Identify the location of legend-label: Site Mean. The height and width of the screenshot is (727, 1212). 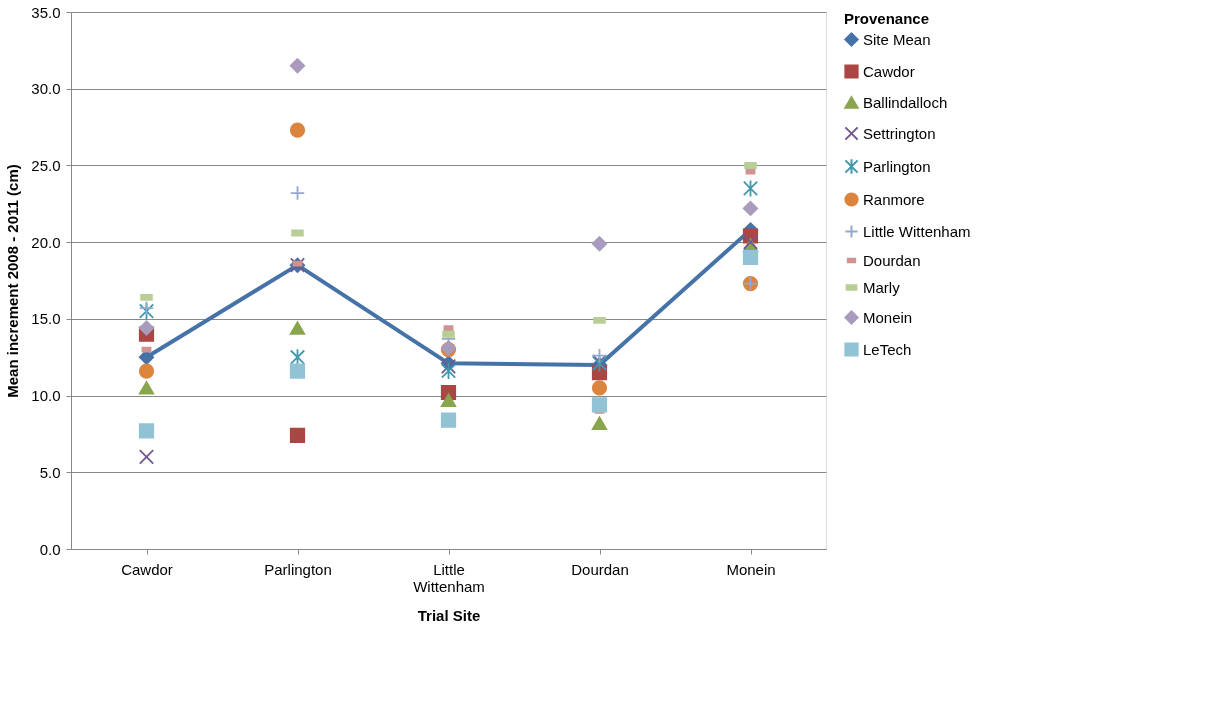
(897, 39).